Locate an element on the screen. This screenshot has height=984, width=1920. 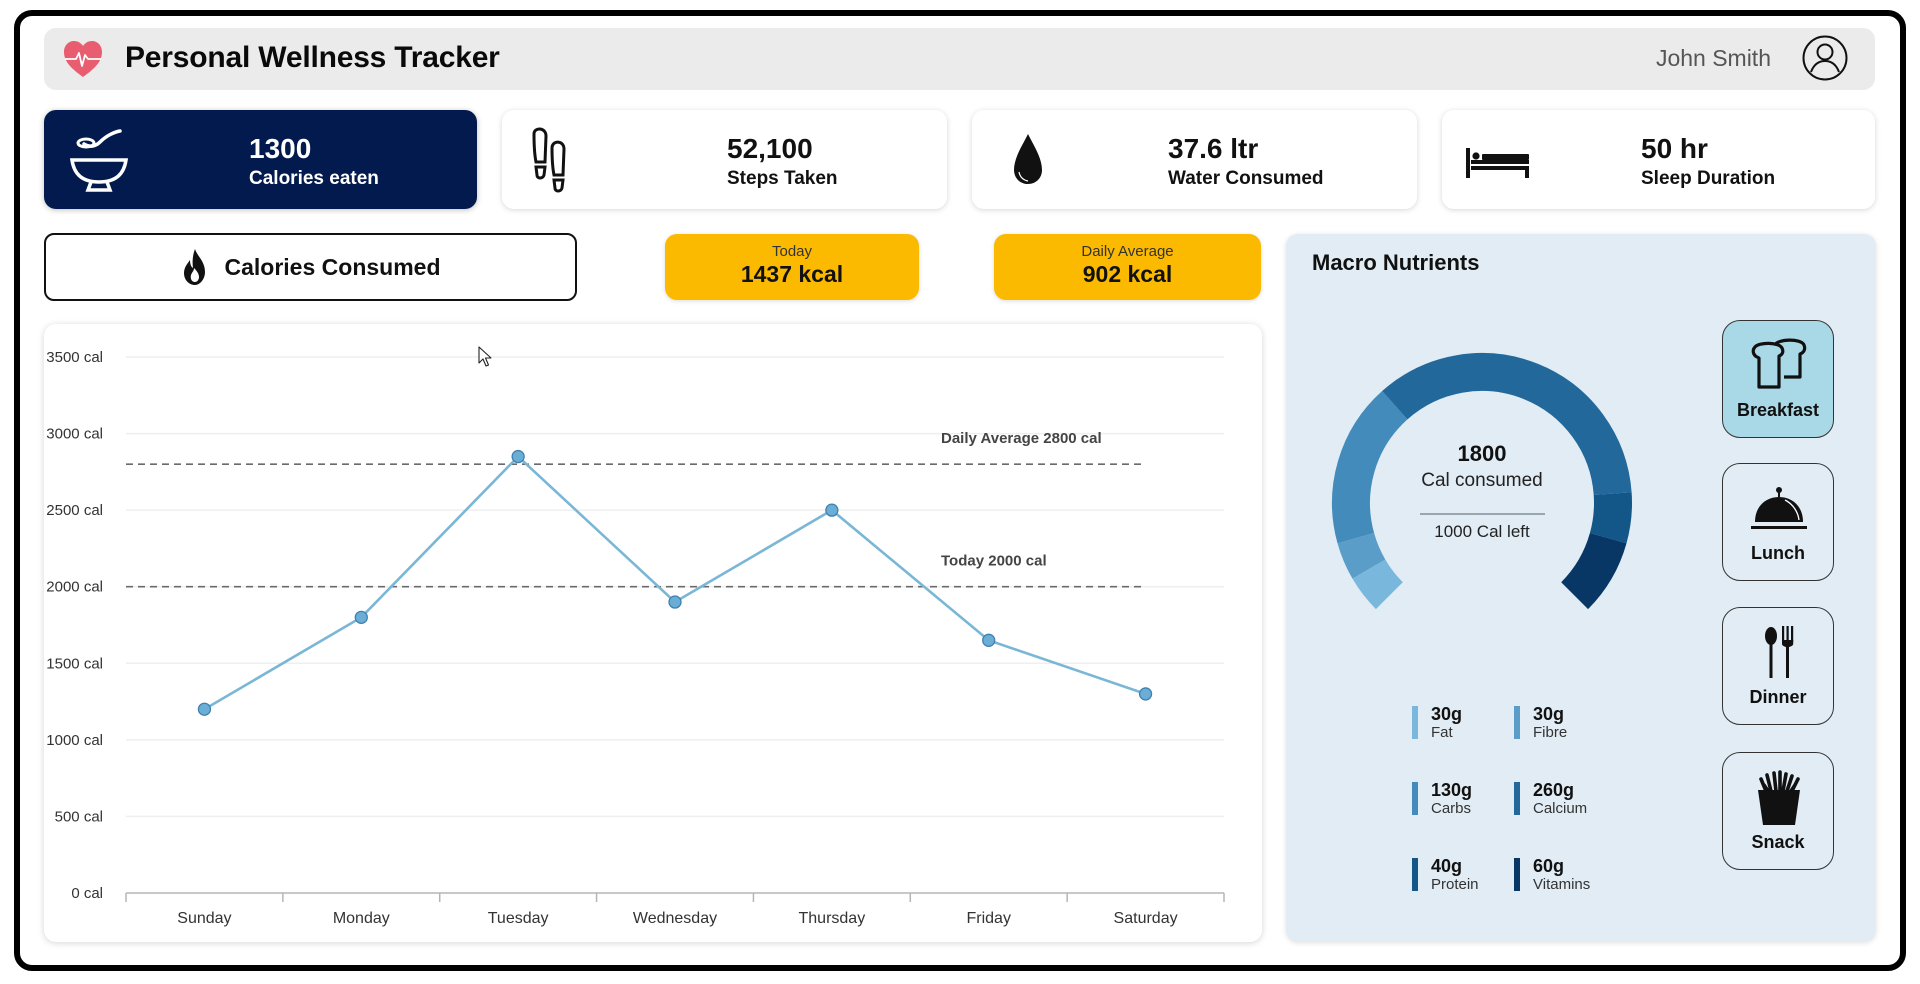
bowl-spoon-icon is located at coordinates (99, 160).